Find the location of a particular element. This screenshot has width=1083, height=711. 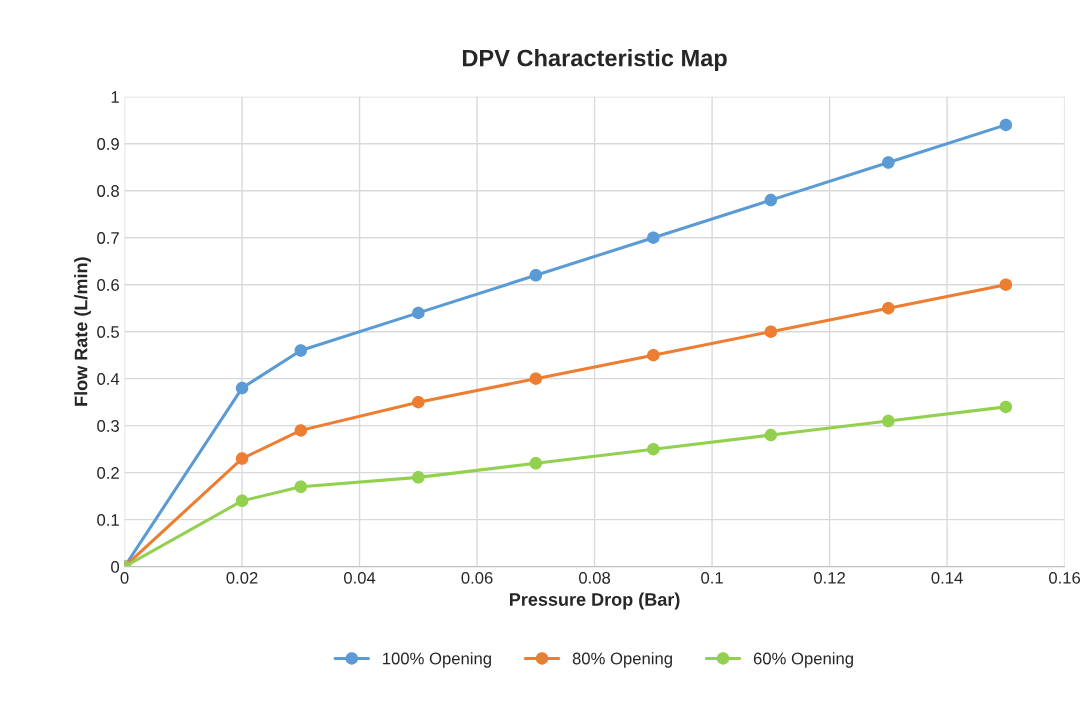

x-tick-label: 0.08 is located at coordinates (595, 577).